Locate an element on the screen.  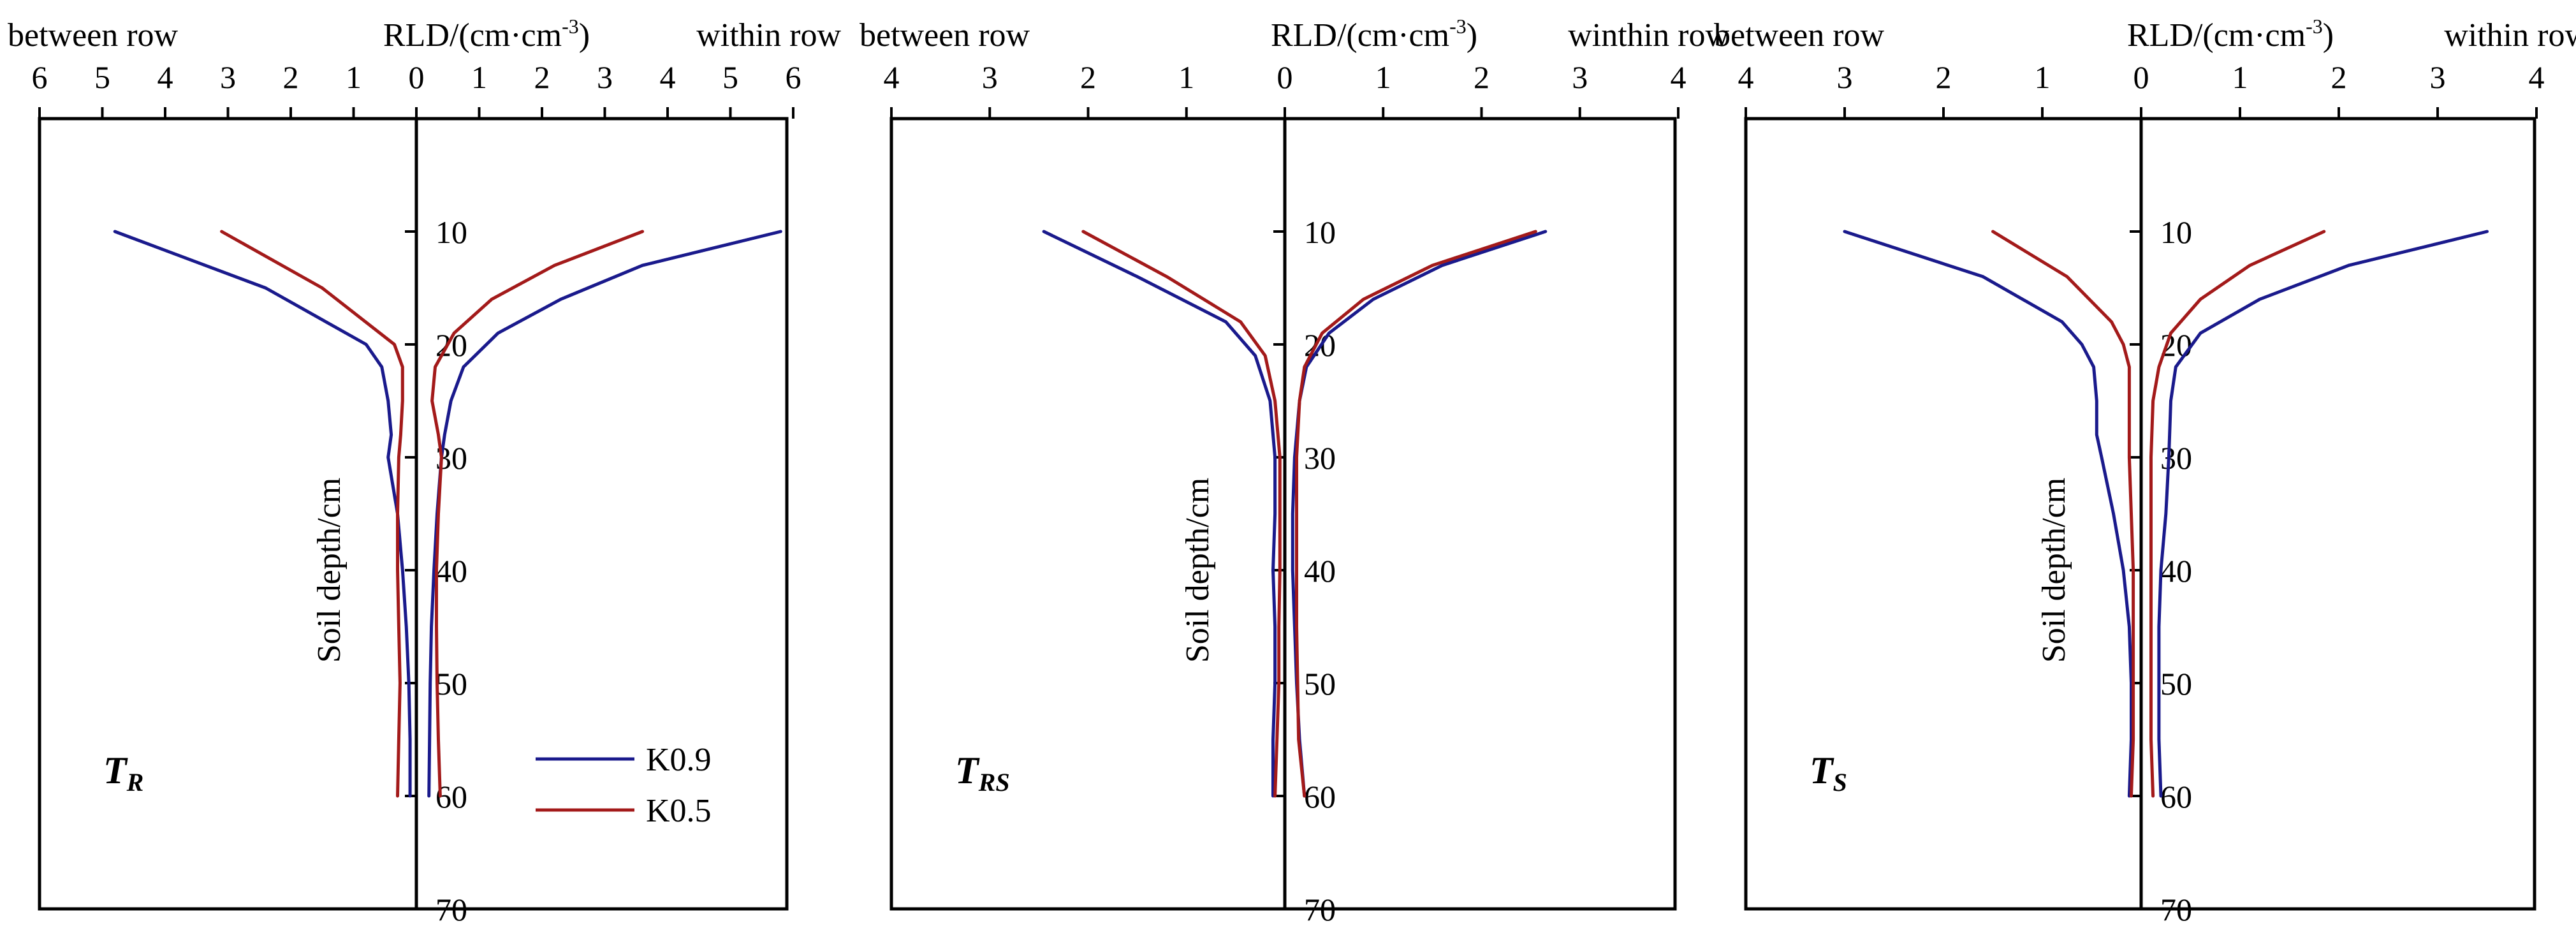
panel-label: TRS is located at coordinates (982, 773).